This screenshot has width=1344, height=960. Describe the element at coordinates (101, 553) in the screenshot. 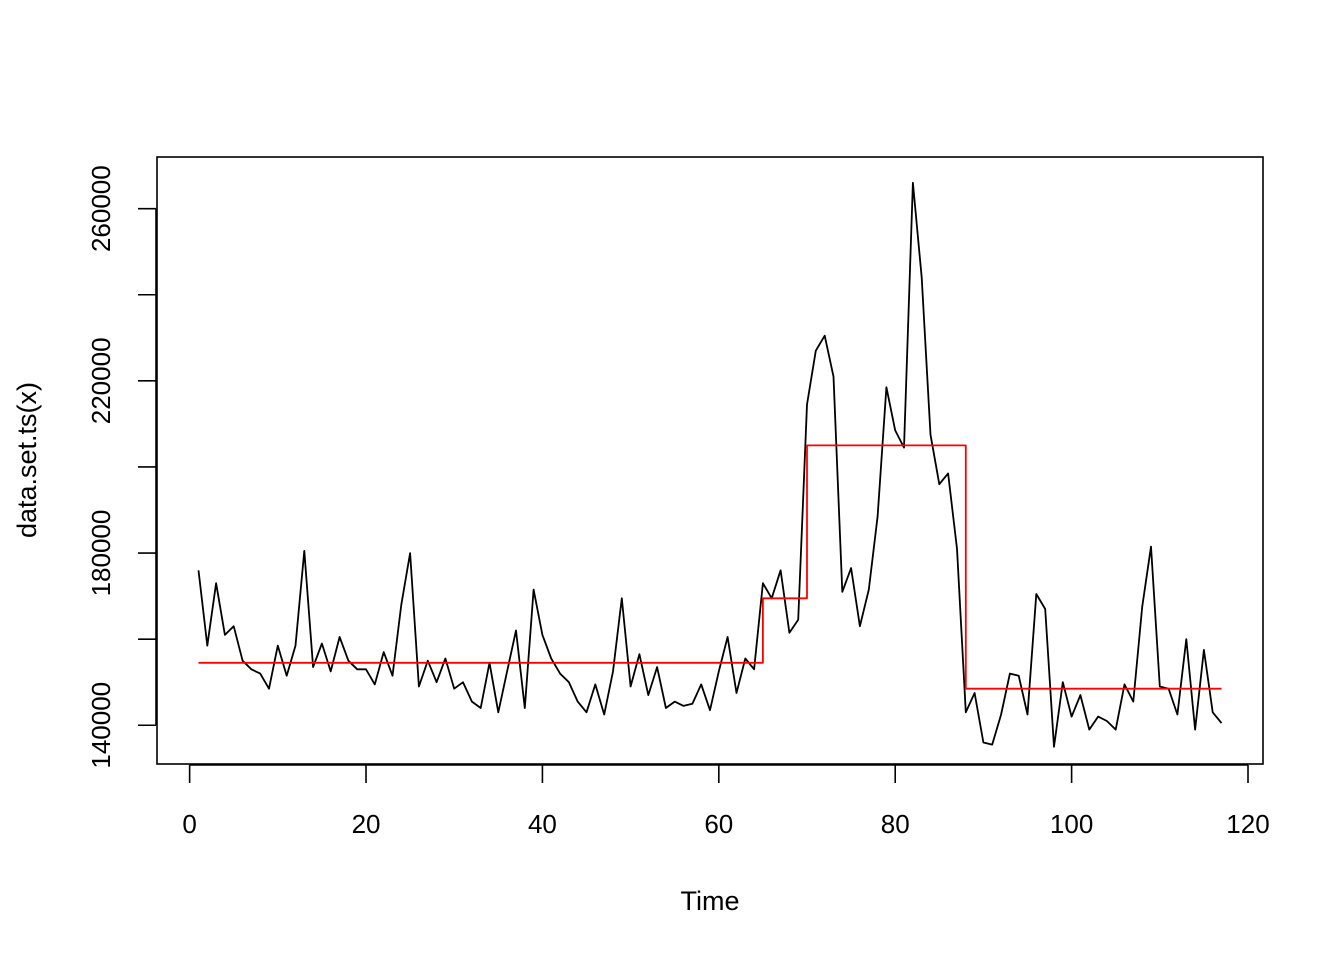

I see `y-tick-label: 180000` at that location.